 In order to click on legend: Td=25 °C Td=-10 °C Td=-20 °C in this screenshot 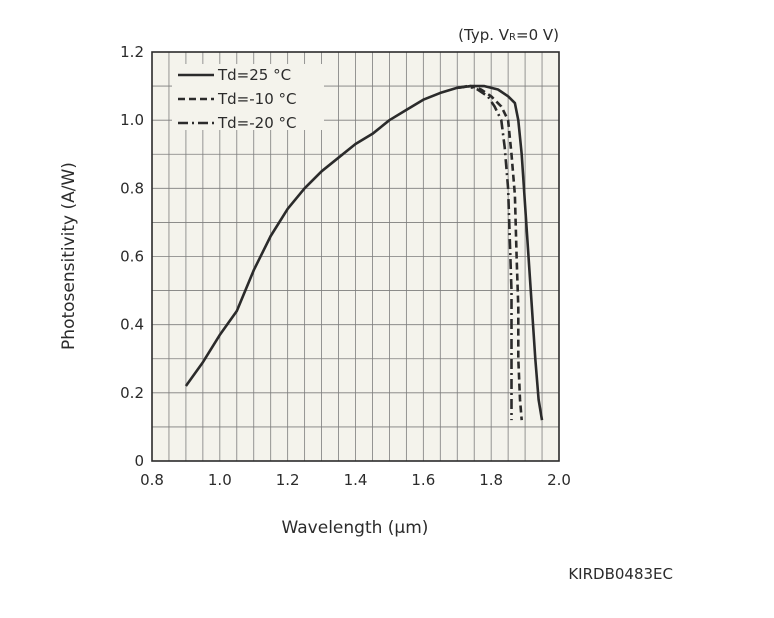, I will do `click(248, 98)`.